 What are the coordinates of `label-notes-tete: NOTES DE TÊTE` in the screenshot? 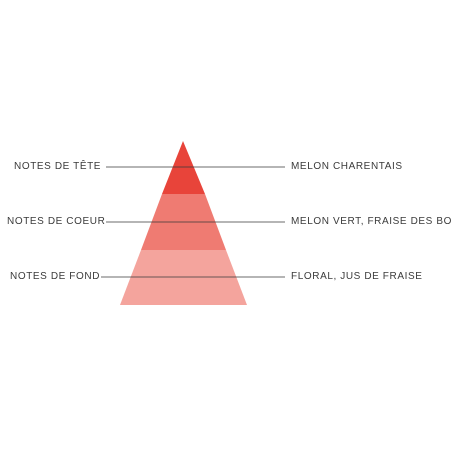 It's located at (58, 166).